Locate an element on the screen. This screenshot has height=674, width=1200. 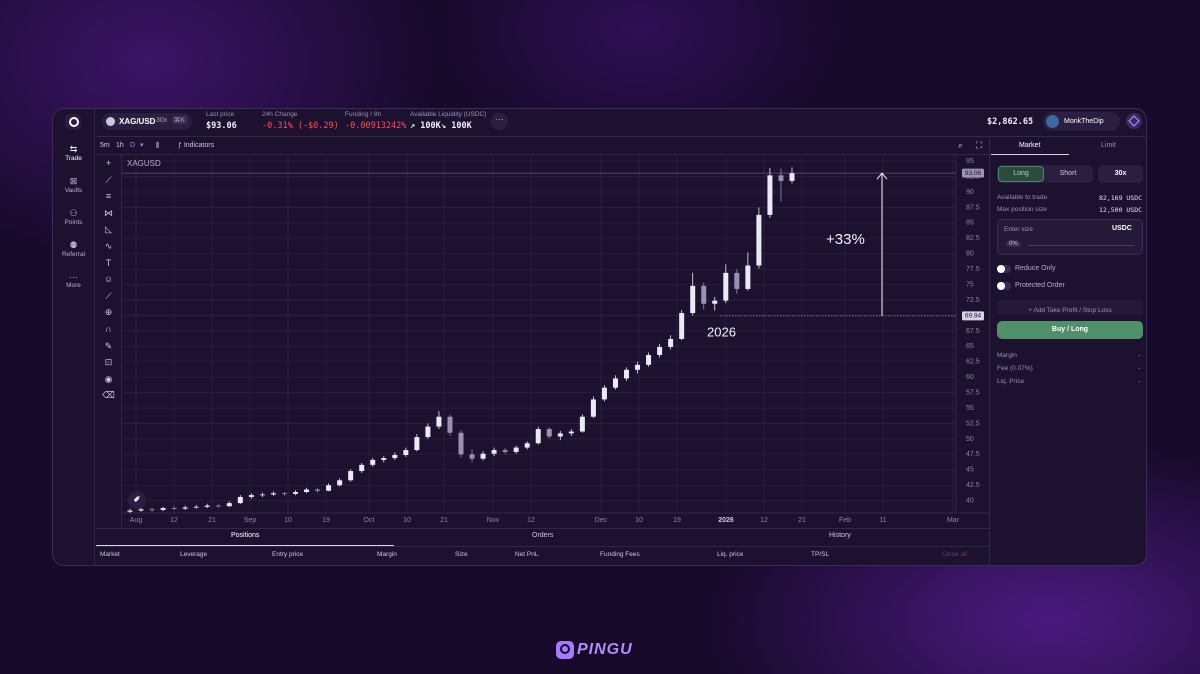
tab-orders: Orders is located at coordinates (543, 535).